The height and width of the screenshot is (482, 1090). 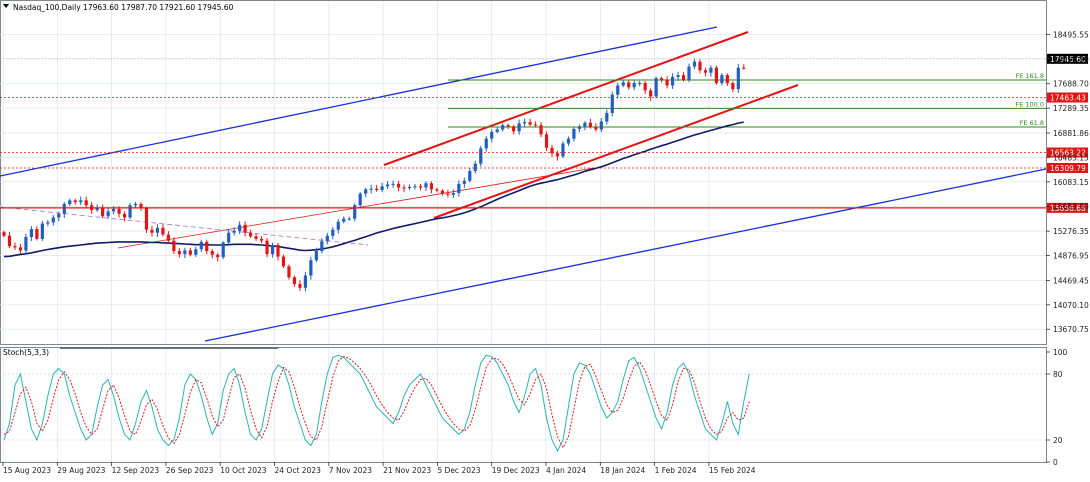 What do you see at coordinates (616, 151) in the screenshot?
I see `red-channel-lower` at bounding box center [616, 151].